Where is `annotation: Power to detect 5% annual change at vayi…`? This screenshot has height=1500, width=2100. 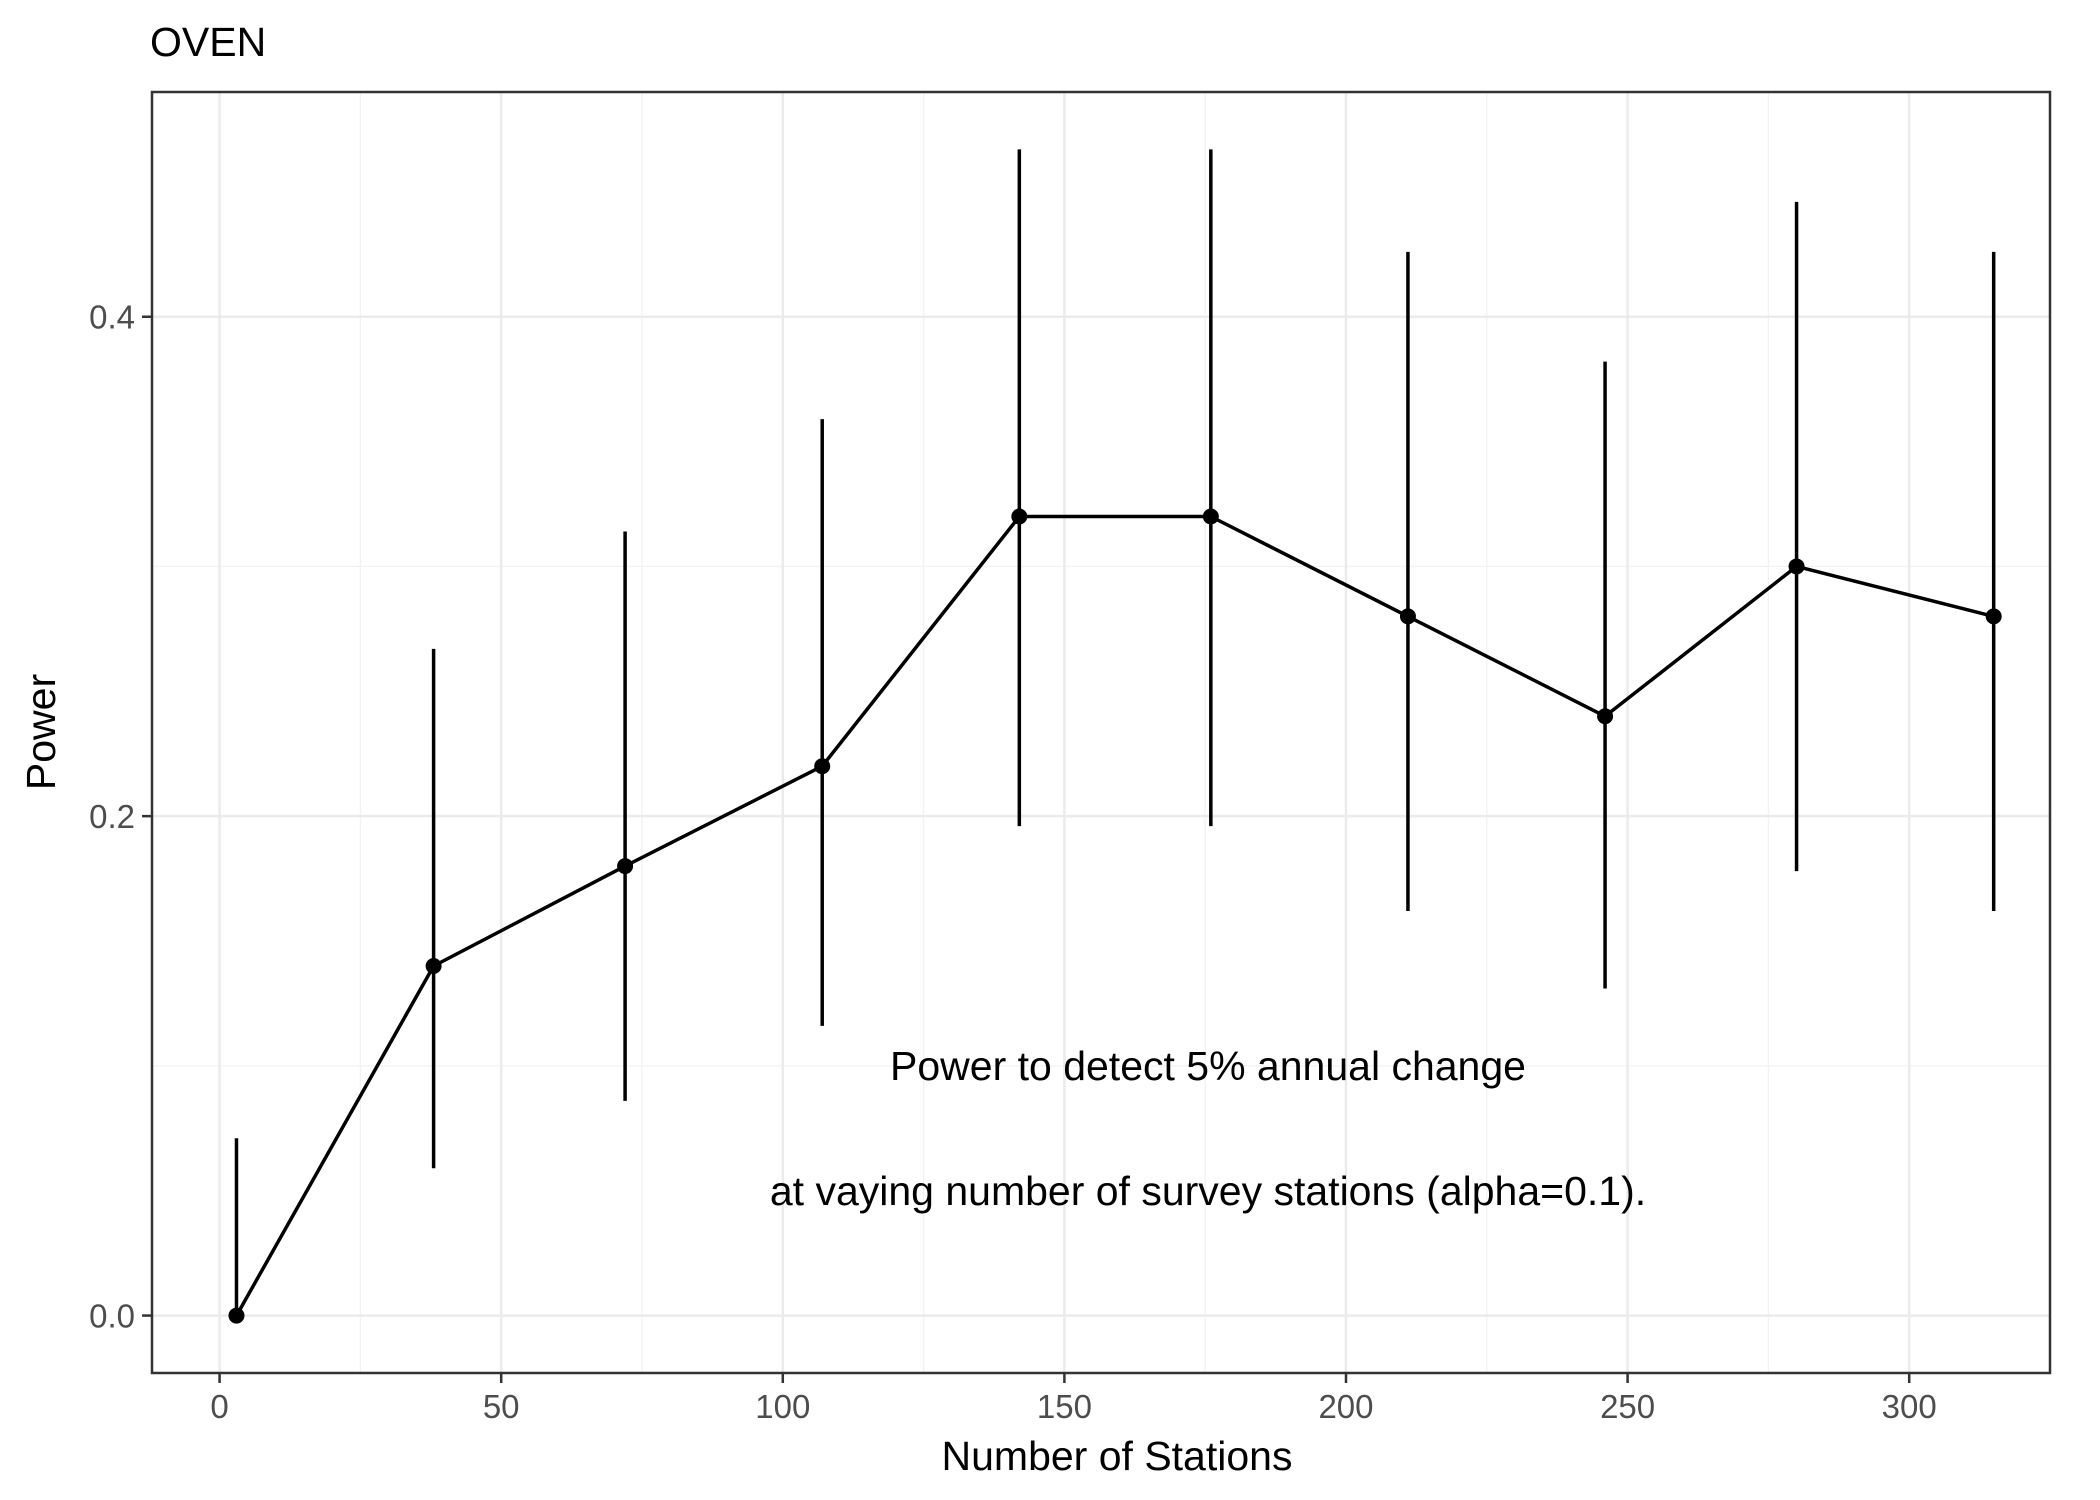 annotation: Power to detect 5% annual change at vayi… is located at coordinates (1208, 1128).